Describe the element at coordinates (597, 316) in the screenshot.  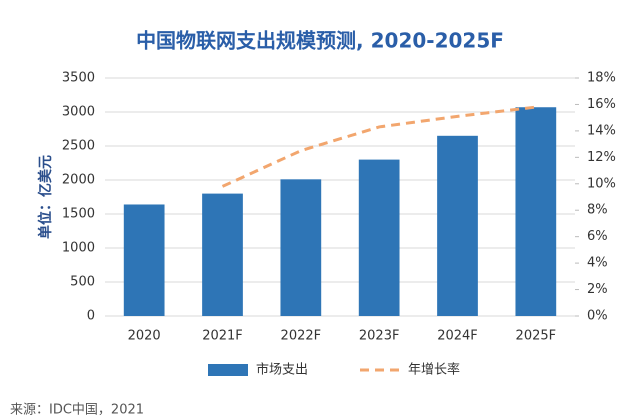
I see `y2-tick-label: 0%` at that location.